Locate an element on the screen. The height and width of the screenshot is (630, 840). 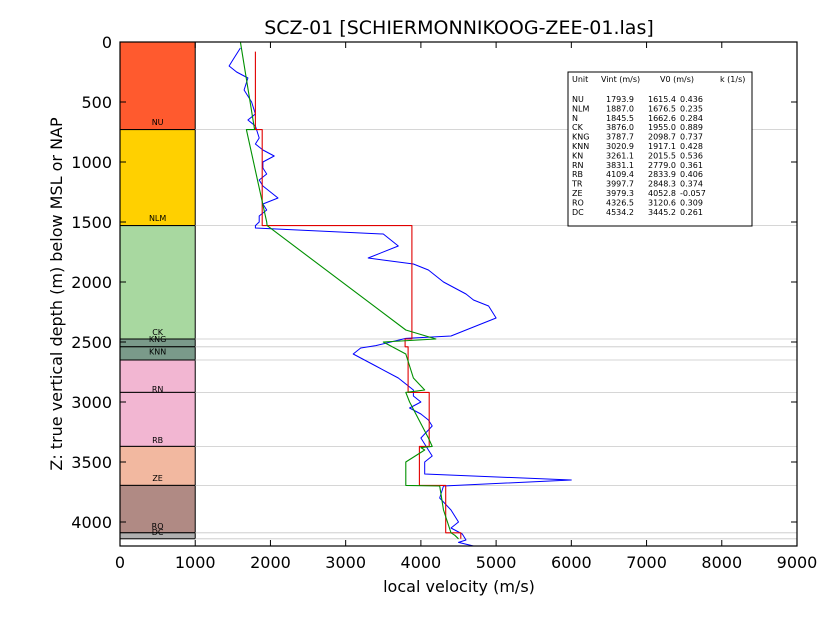
x-tick-label: 2000 is located at coordinates (270, 562).